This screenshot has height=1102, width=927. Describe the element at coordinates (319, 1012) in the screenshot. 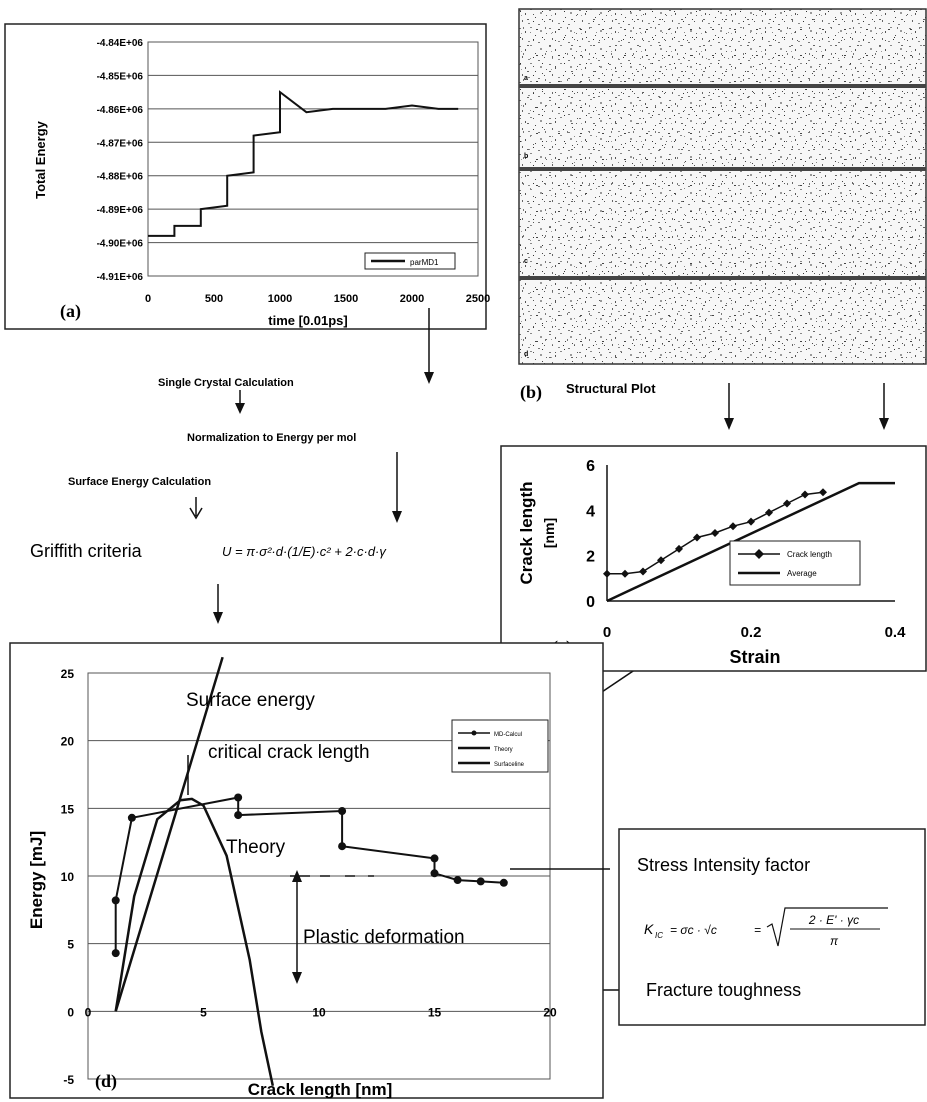

I see `panel-d-x-tick: 10` at that location.